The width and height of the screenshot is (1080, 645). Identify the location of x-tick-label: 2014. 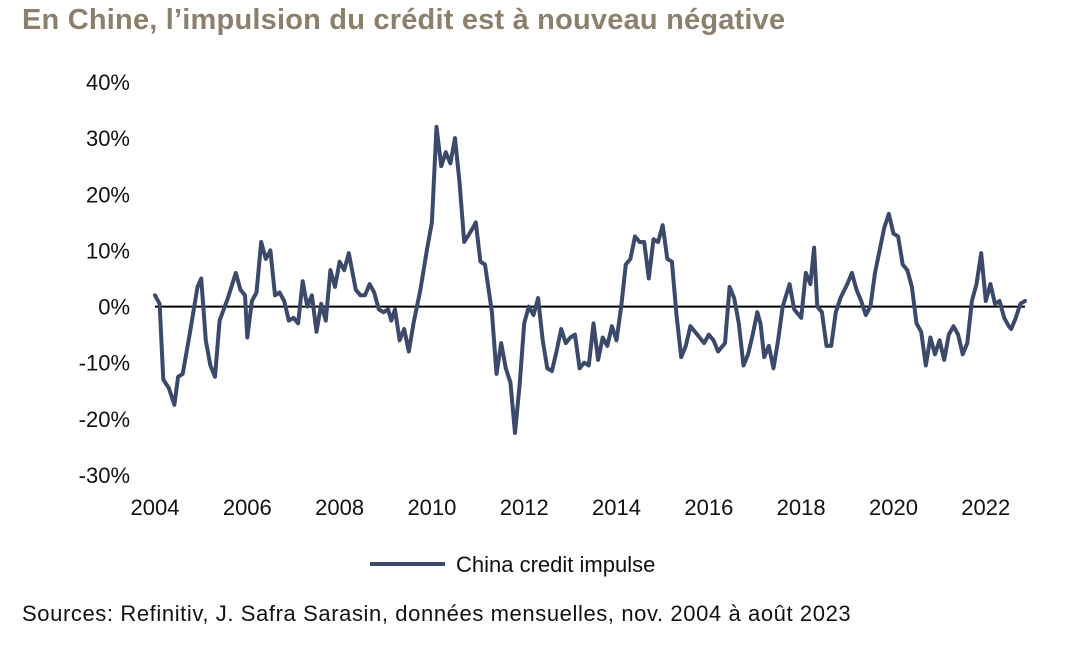
(616, 507).